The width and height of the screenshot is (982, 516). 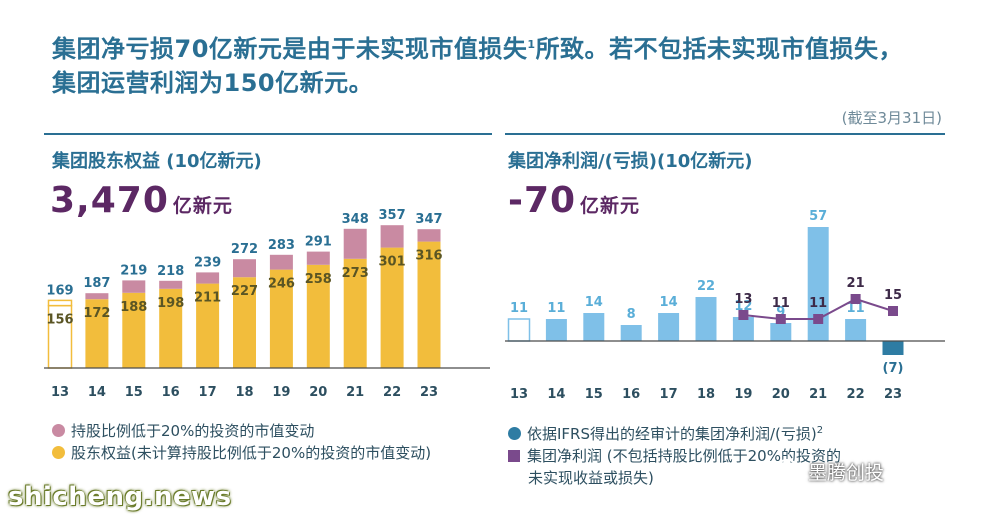 What do you see at coordinates (706, 286) in the screenshot?
I see `profit-bar-label: 22` at bounding box center [706, 286].